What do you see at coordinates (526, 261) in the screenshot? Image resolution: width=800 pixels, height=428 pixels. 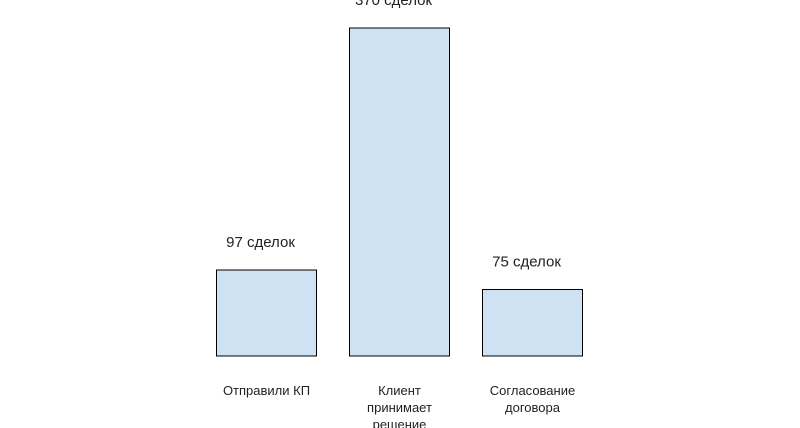 I see `value-label: 75 сделок` at bounding box center [526, 261].